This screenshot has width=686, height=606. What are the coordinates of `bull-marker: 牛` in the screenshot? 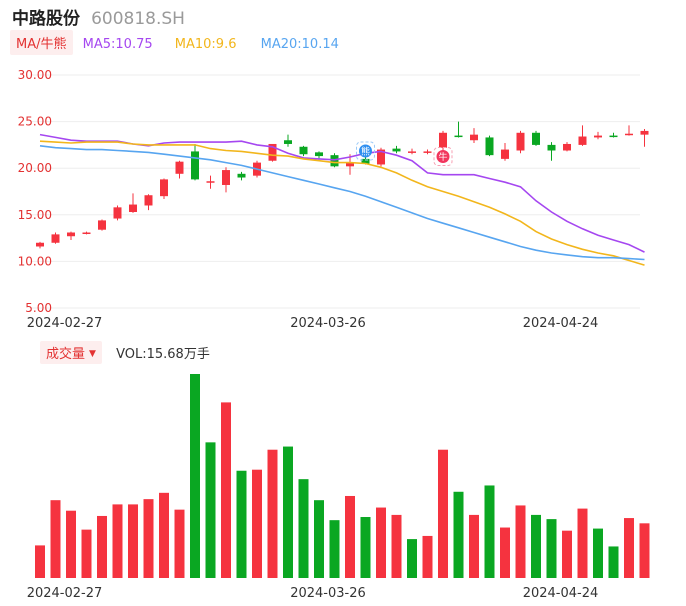 It's located at (443, 156).